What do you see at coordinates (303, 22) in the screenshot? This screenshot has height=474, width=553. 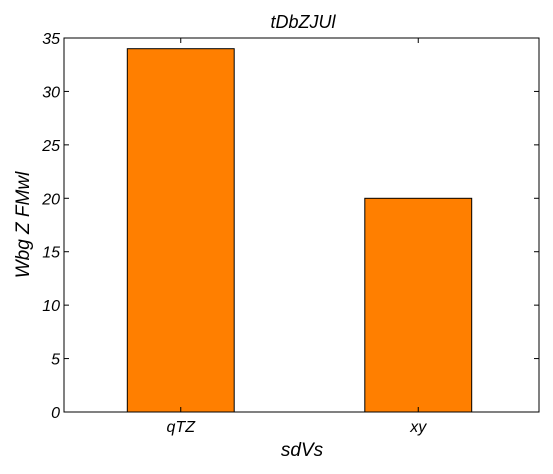 I see `chart-title: tDbZJUl` at bounding box center [303, 22].